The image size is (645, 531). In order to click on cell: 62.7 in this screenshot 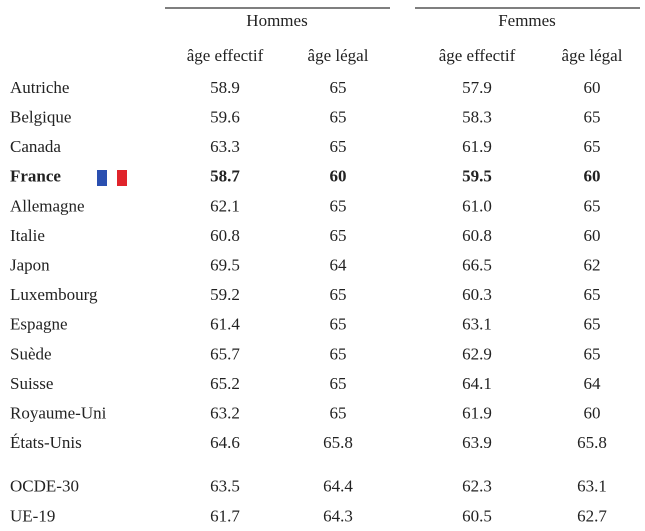, I will do `click(592, 515)`.